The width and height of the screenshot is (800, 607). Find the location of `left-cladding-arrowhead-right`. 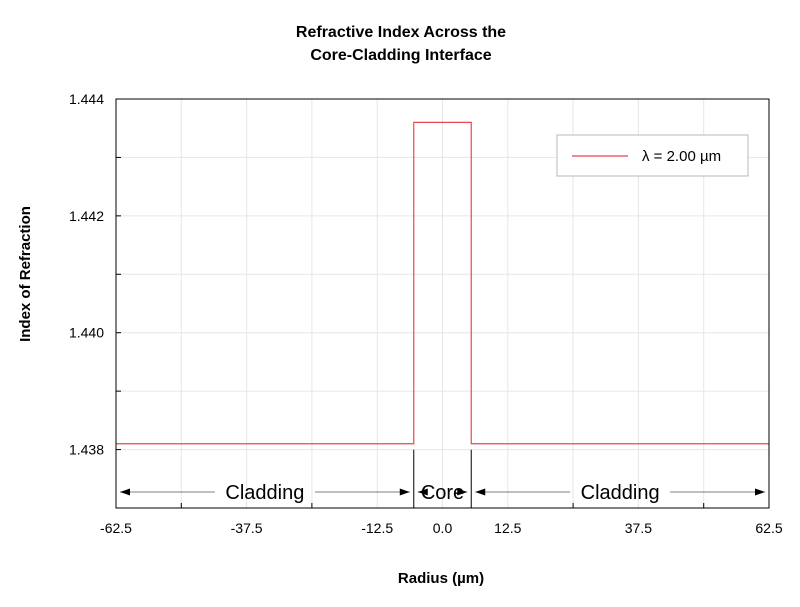

left-cladding-arrowhead-right is located at coordinates (404, 492).